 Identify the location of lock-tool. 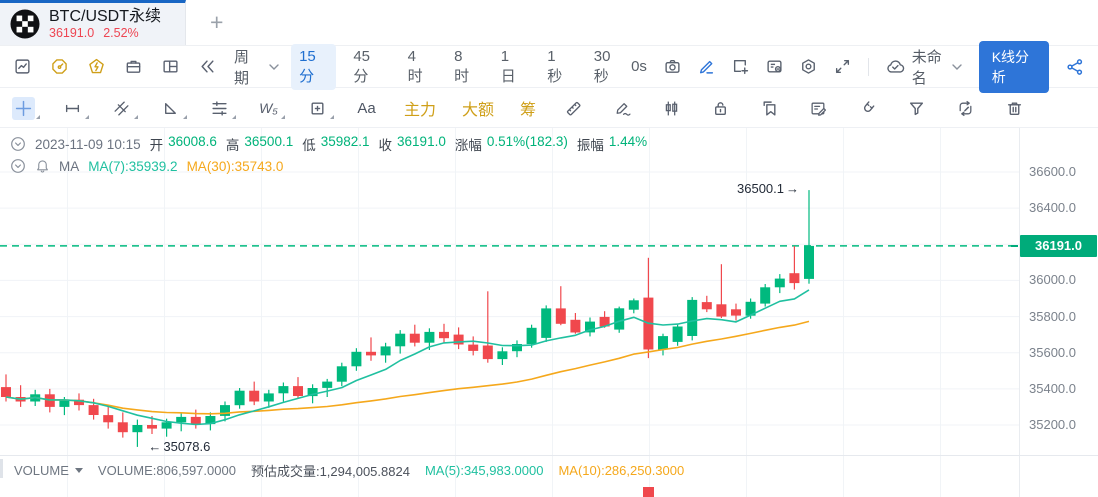
(720, 108).